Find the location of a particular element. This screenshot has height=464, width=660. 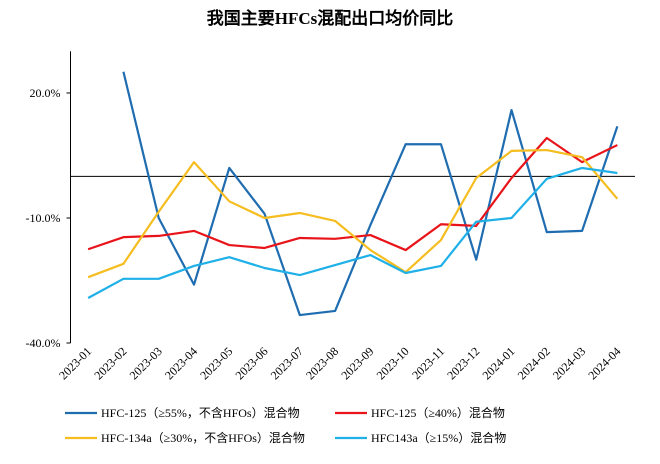

x-tick-label: 2023-11 is located at coordinates (428, 363).